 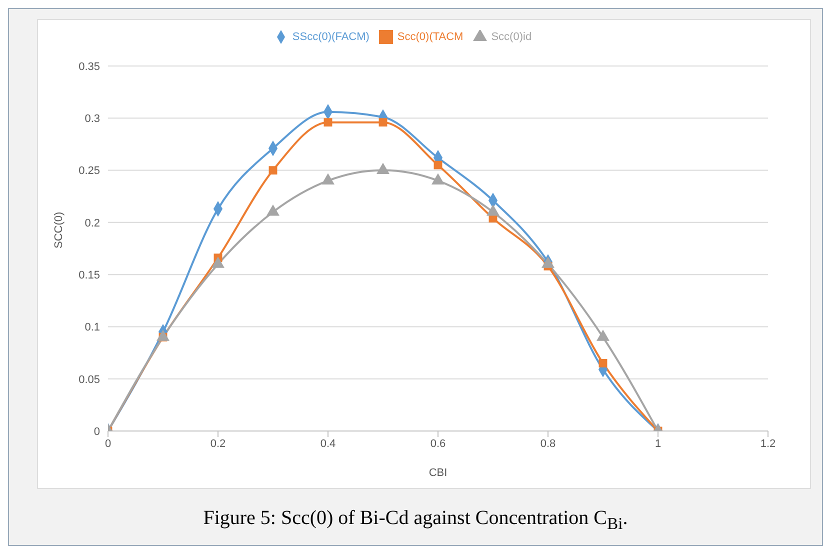 What do you see at coordinates (658, 444) in the screenshot?
I see `x-tick-label: 1` at bounding box center [658, 444].